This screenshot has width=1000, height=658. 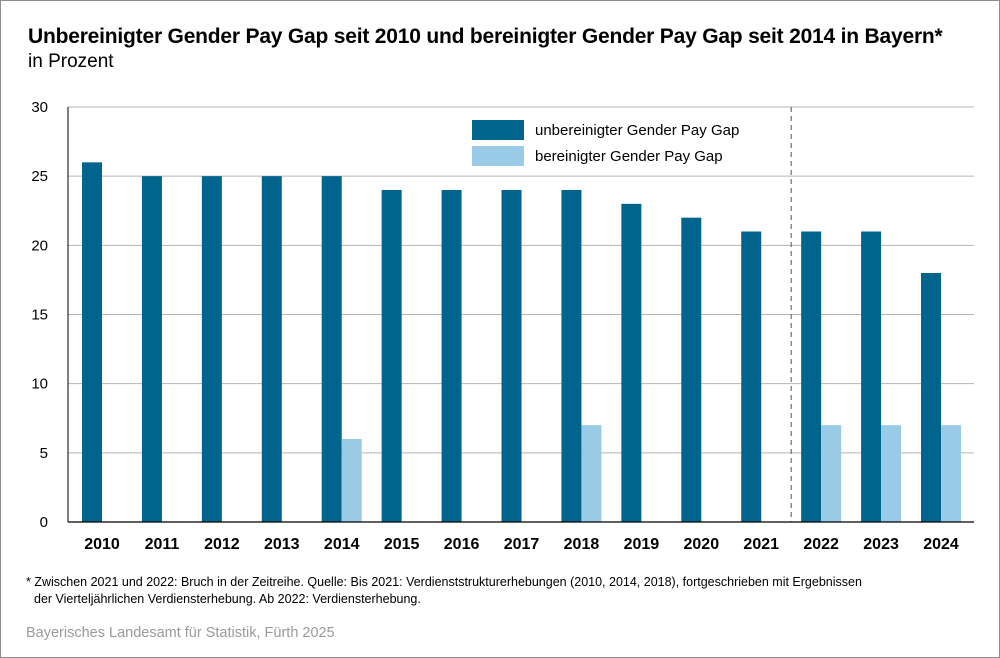 What do you see at coordinates (637, 130) in the screenshot?
I see `legend-label-unbereinigt: unbereinigter Gender Pay Gap` at bounding box center [637, 130].